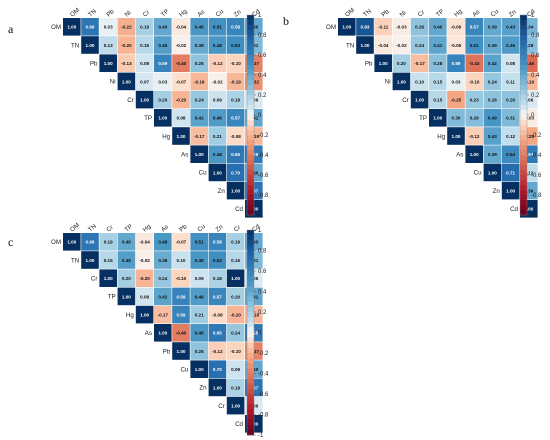 This screenshot has height=440, width=550. What do you see at coordinates (10, 242) in the screenshot?
I see `panel-label: c` at bounding box center [10, 242].